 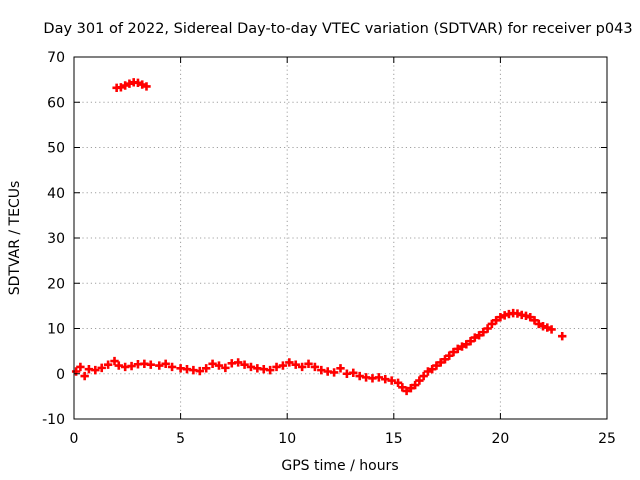 I want to click on x-tick-label: 5, so click(x=180, y=439).